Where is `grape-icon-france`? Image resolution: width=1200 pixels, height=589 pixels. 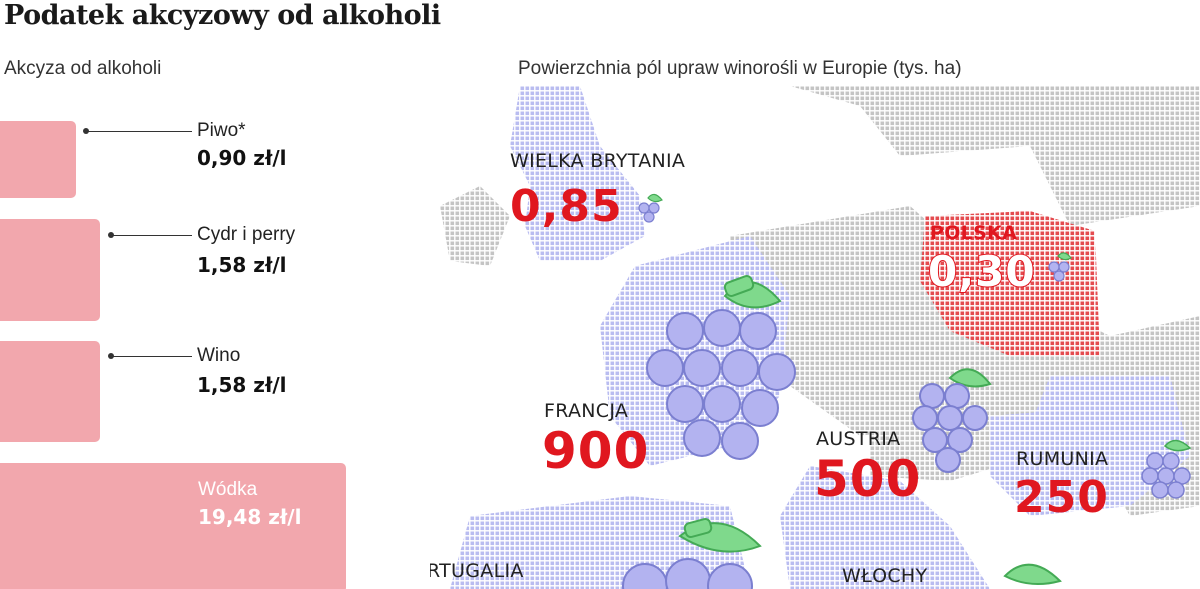
grape-icon-france is located at coordinates (721, 367).